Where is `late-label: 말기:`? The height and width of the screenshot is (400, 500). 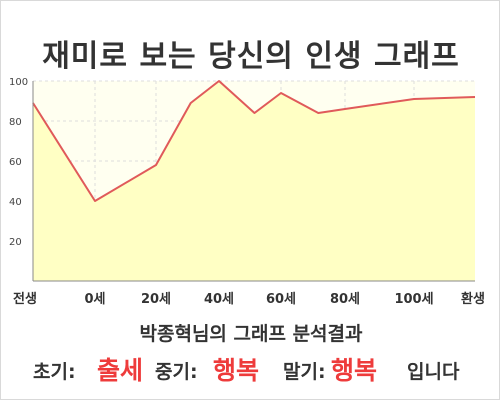 late-label: 말기: is located at coordinates (304, 372).